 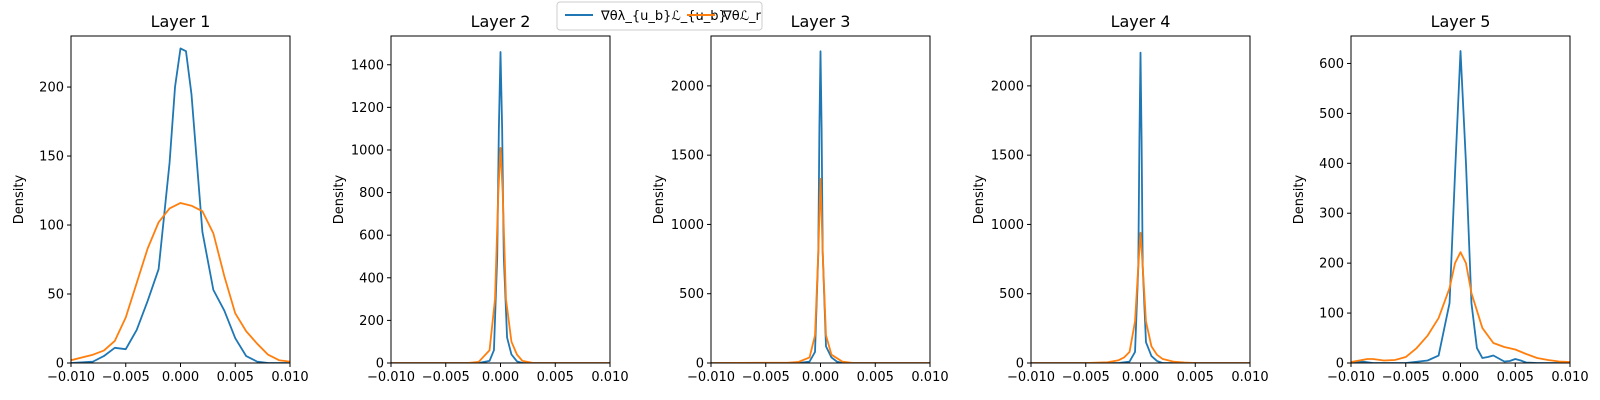 I want to click on panel-5-axes-frame, so click(x=1460, y=199).